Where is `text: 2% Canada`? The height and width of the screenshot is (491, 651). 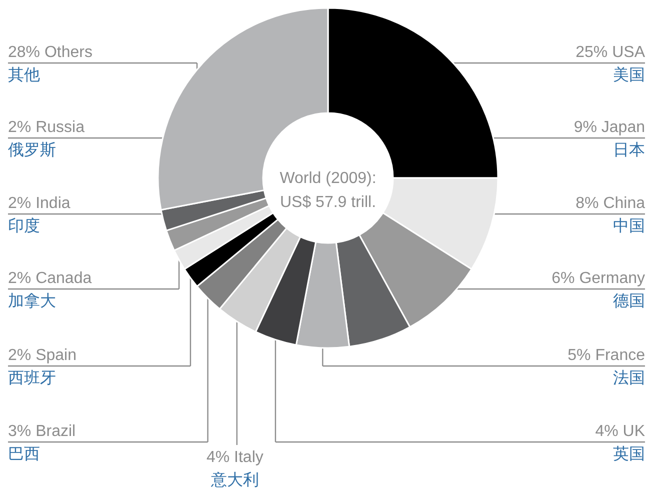
text: 2% Canada is located at coordinates (50, 278).